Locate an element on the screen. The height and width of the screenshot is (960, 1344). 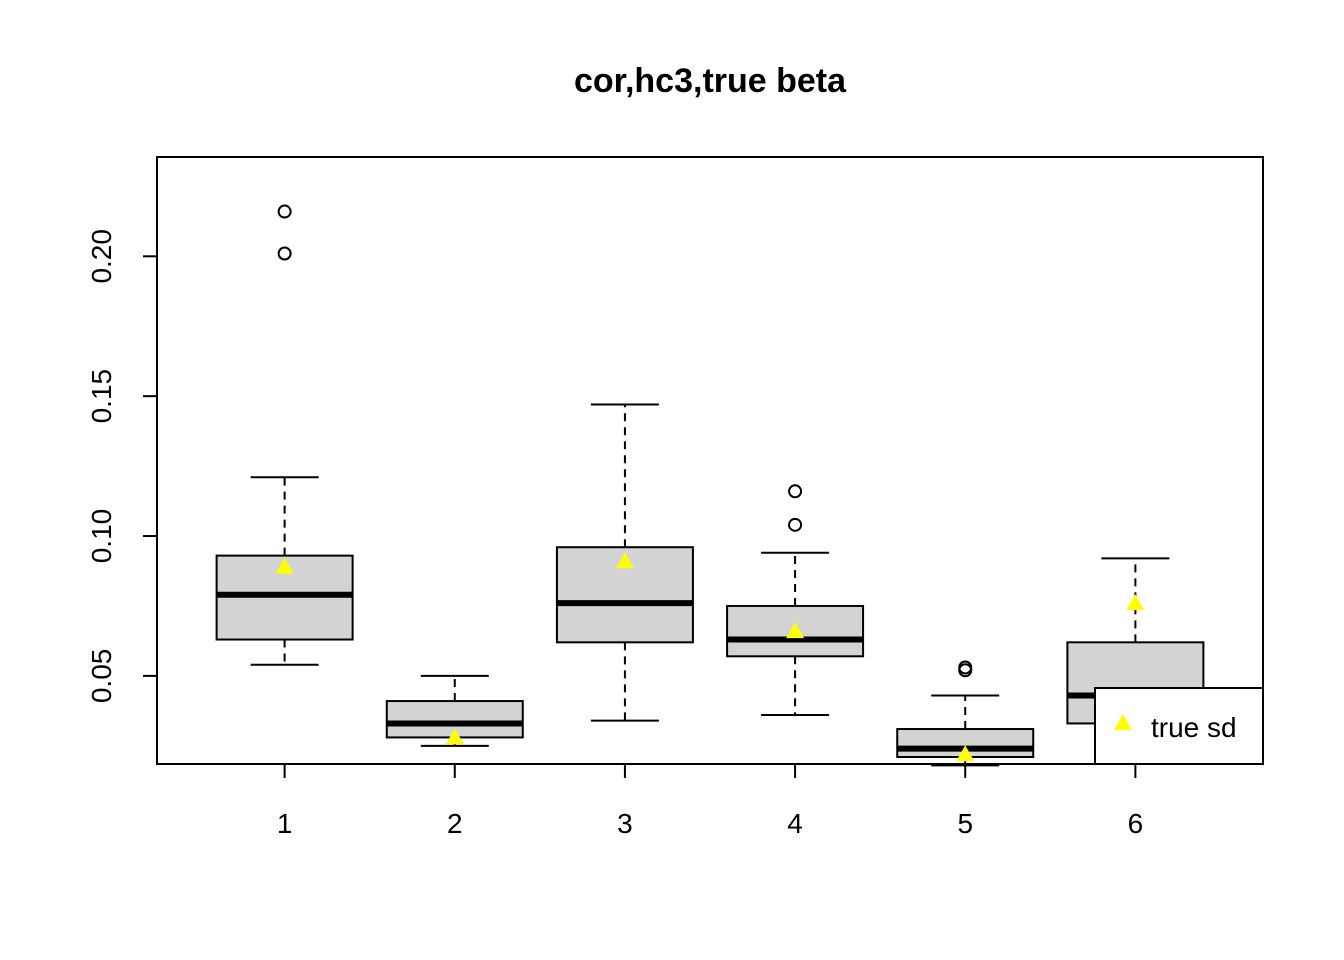
y-axis: 0.05 0.10 0.15 0.20 is located at coordinates (121, 466).